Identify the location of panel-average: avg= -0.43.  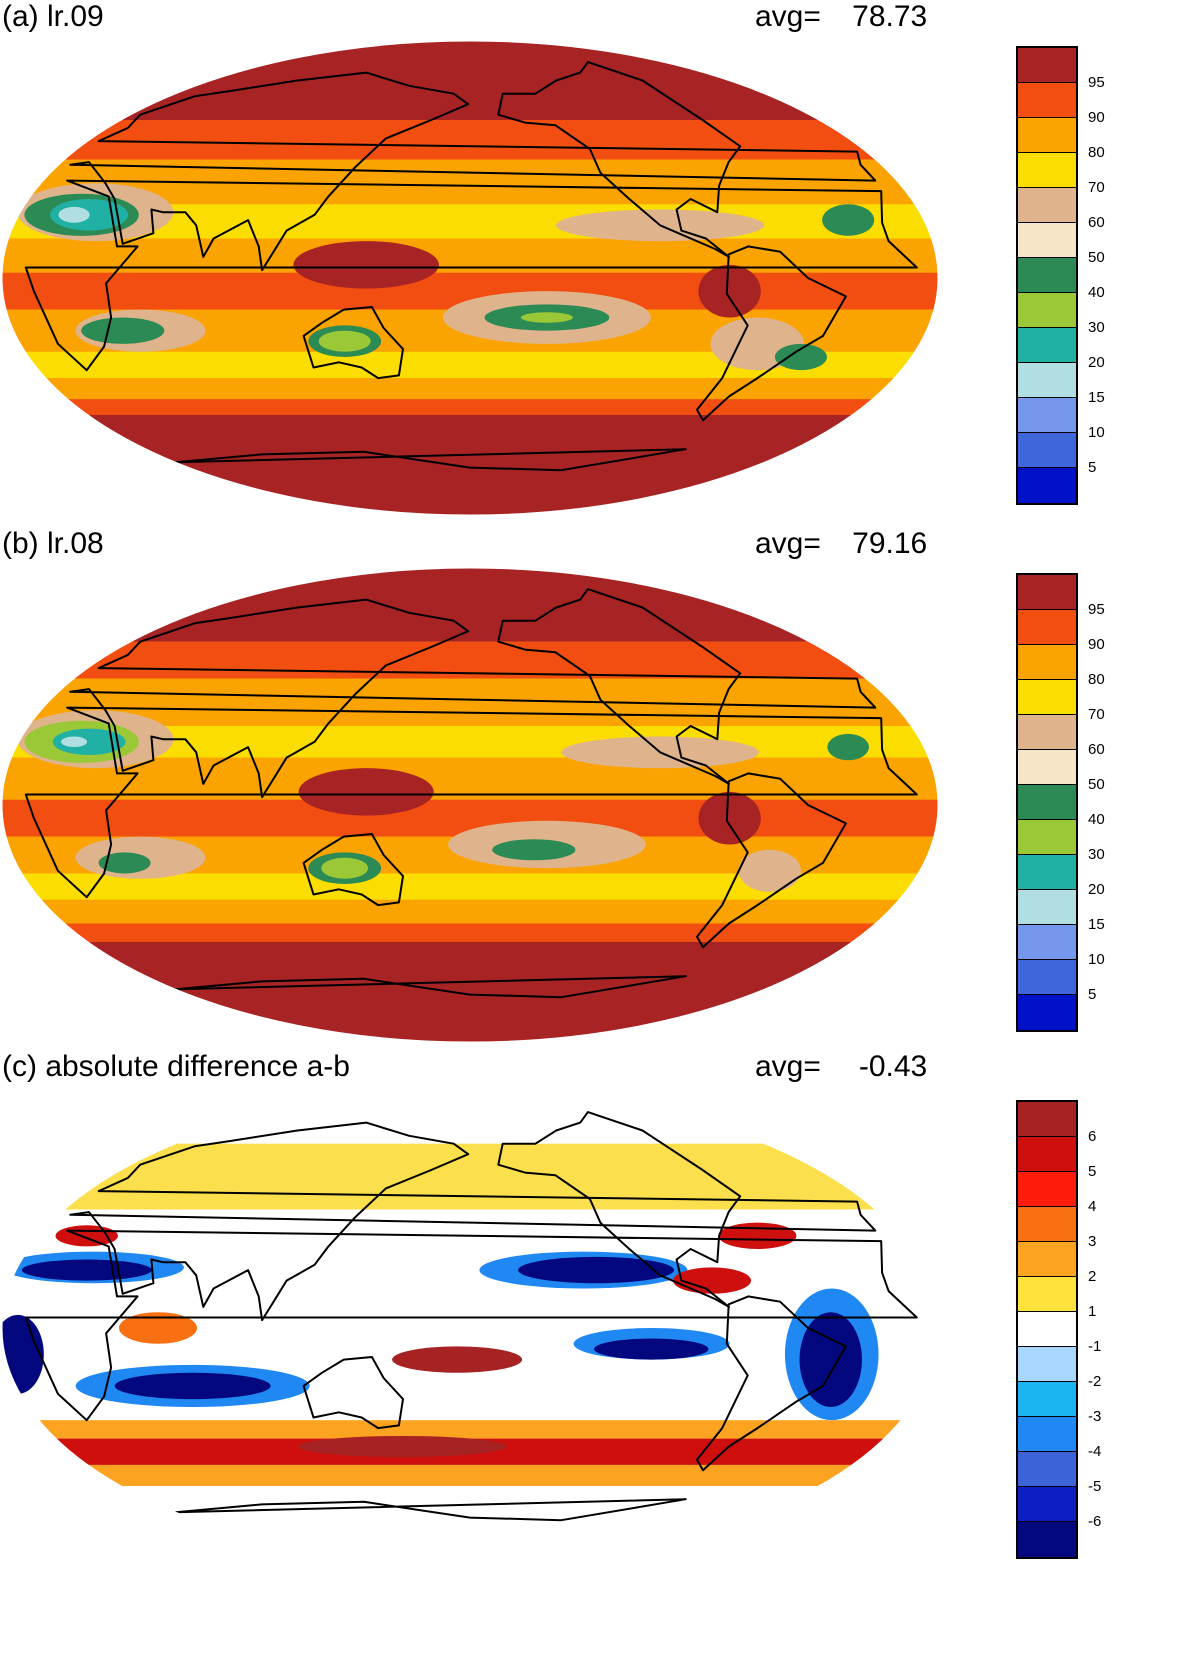
(841, 1067).